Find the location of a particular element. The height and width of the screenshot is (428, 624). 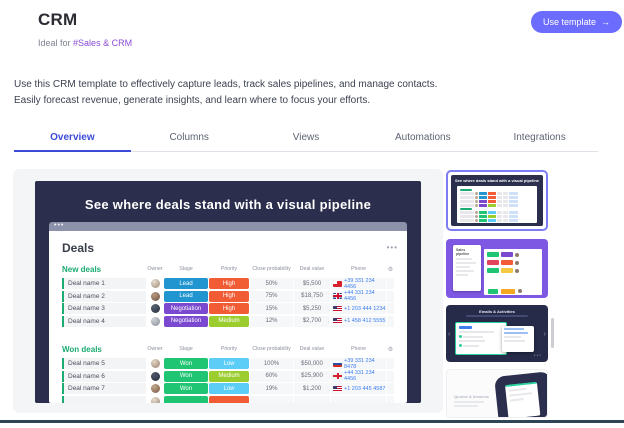

thumbnail-sales-pipeline: Sales pipeline is located at coordinates (497, 268).